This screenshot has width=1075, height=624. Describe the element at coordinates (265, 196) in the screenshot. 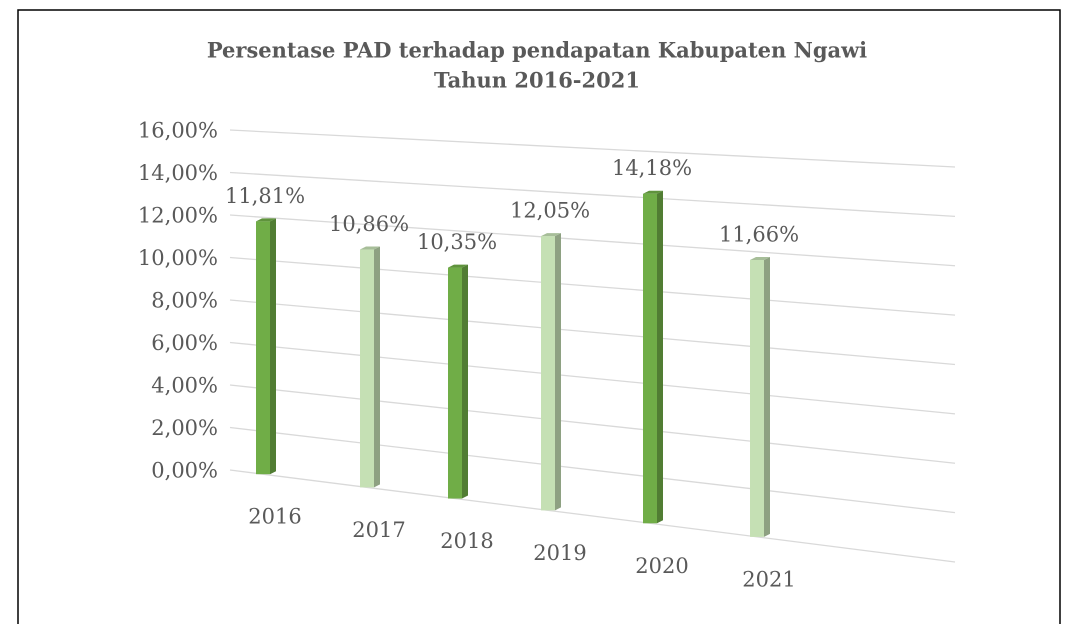

I see `value-label: 11,81%` at that location.